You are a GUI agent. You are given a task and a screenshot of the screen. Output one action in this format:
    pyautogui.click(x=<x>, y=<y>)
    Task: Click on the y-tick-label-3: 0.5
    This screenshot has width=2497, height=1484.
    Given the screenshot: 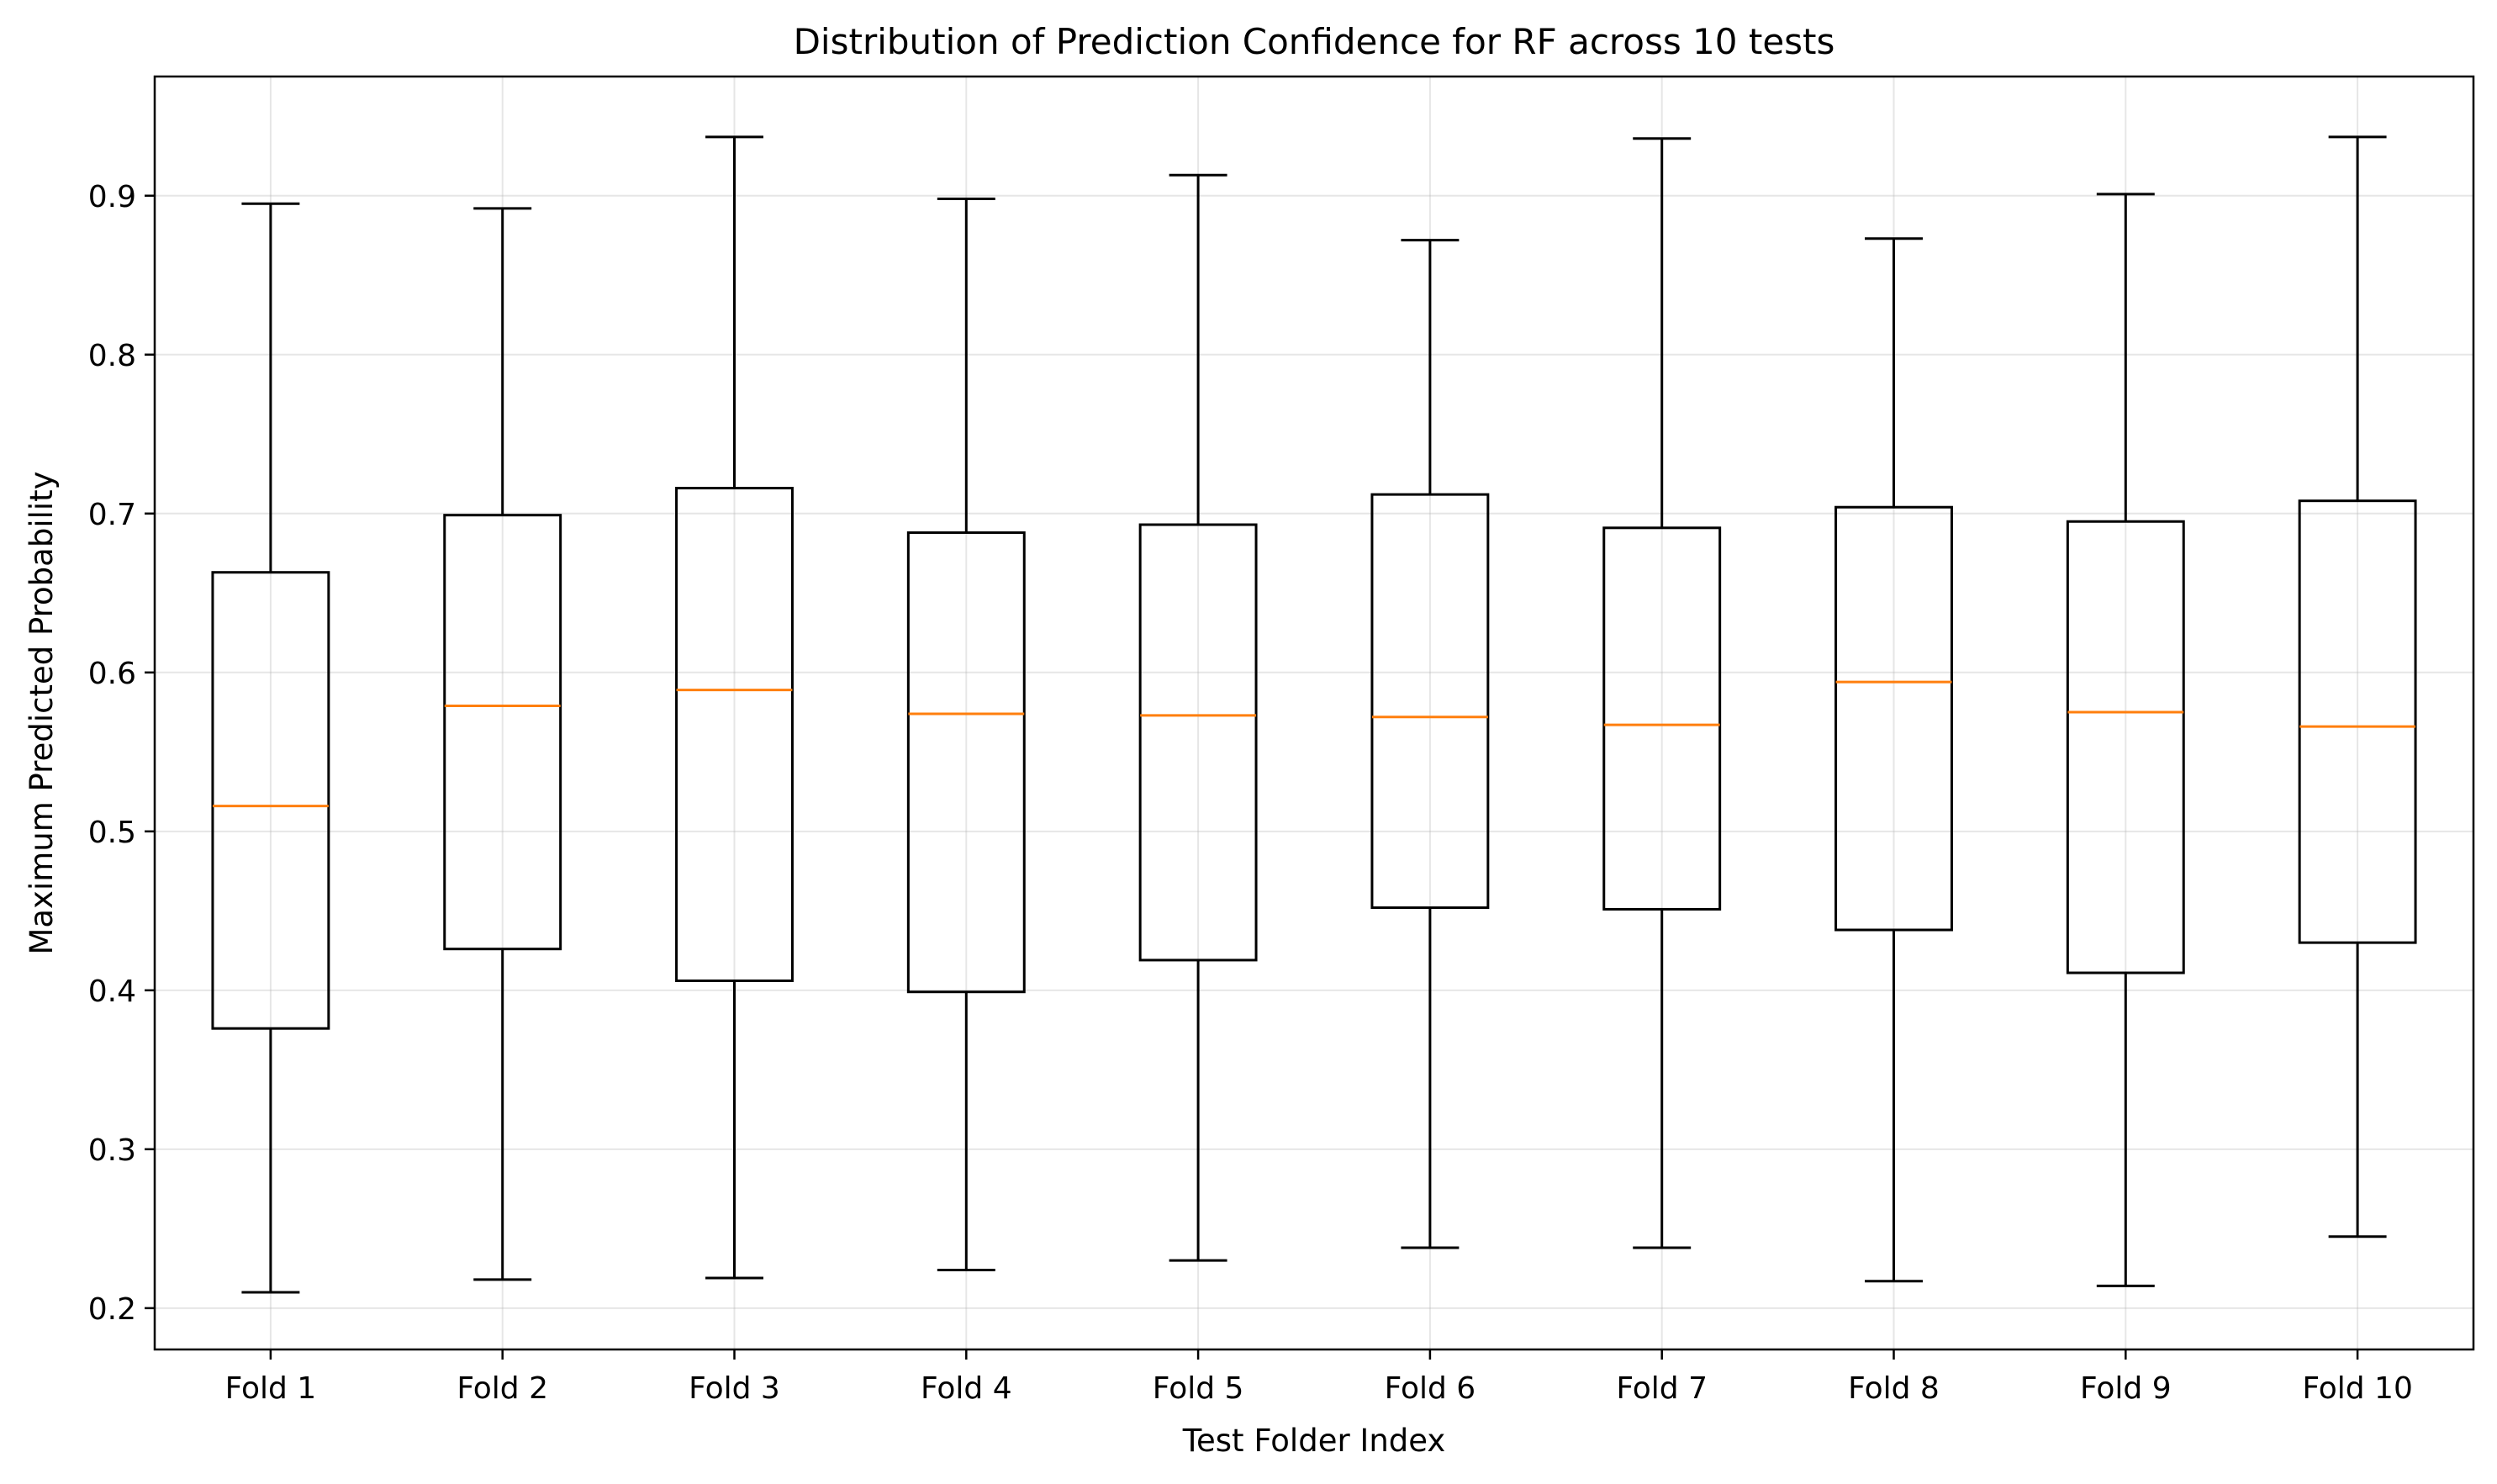 What is the action you would take?
    pyautogui.click(x=112, y=833)
    